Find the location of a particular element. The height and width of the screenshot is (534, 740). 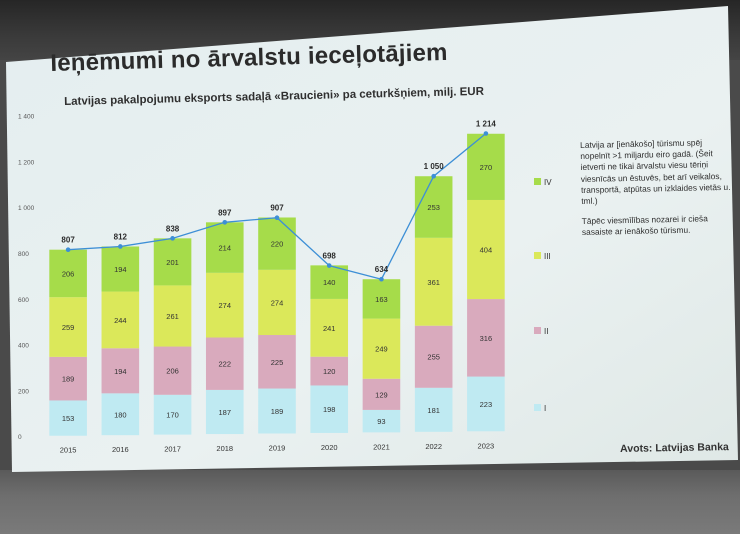

y-tick-label: 400 is located at coordinates (23, 346).